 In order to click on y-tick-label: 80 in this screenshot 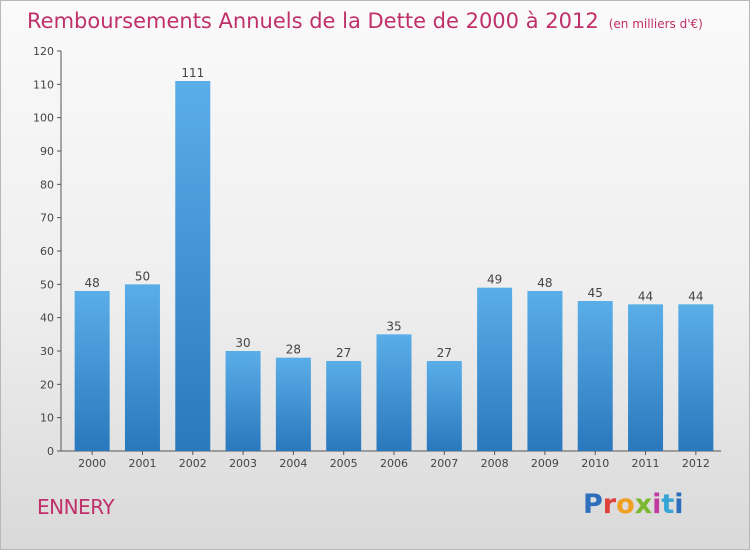, I will do `click(47, 184)`.